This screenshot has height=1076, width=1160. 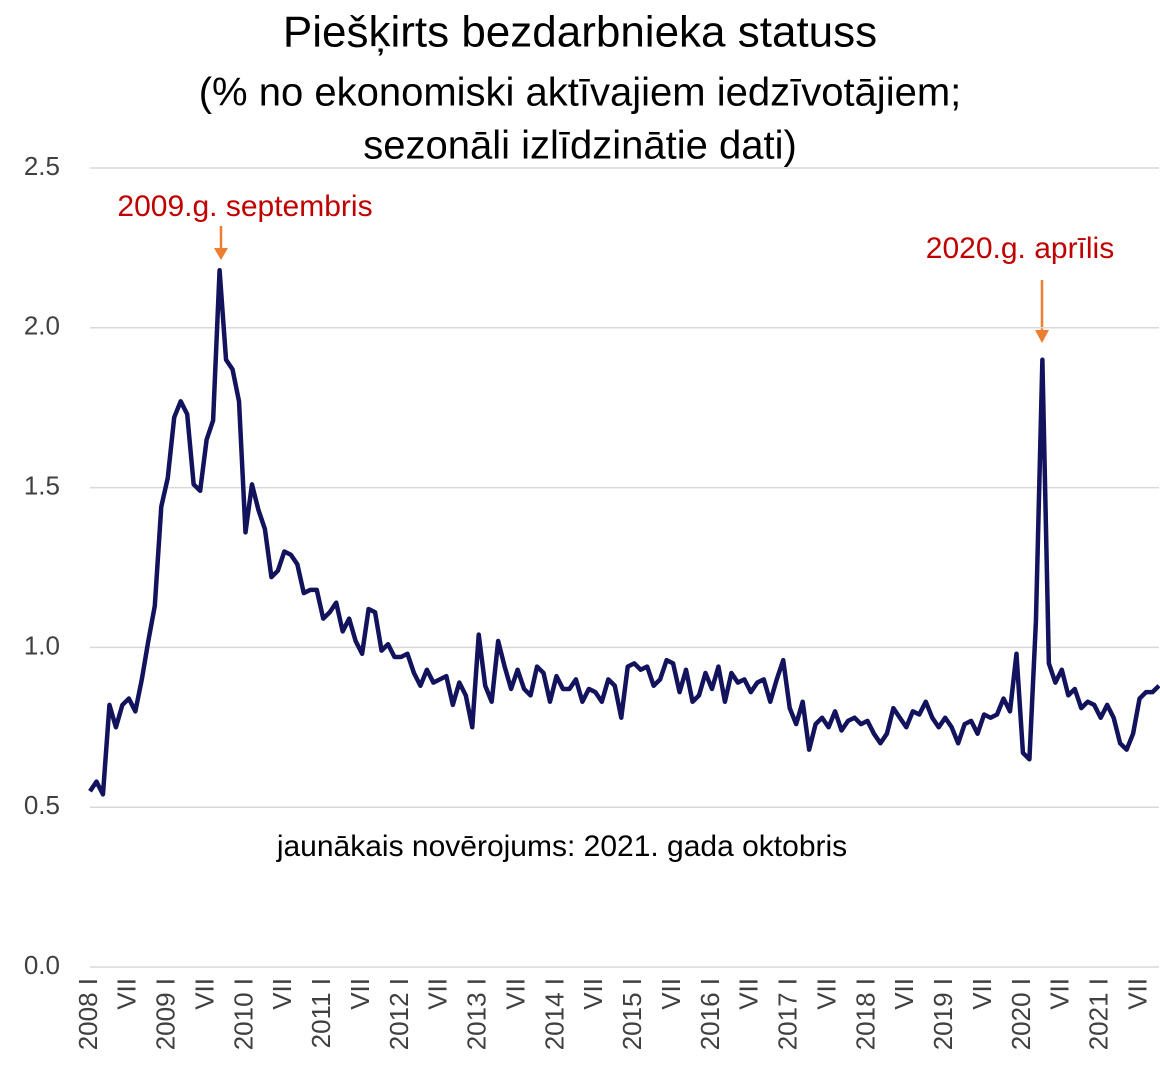 I want to click on chart-title: Piešķirts bezdarbnieka statuss, so click(x=580, y=32).